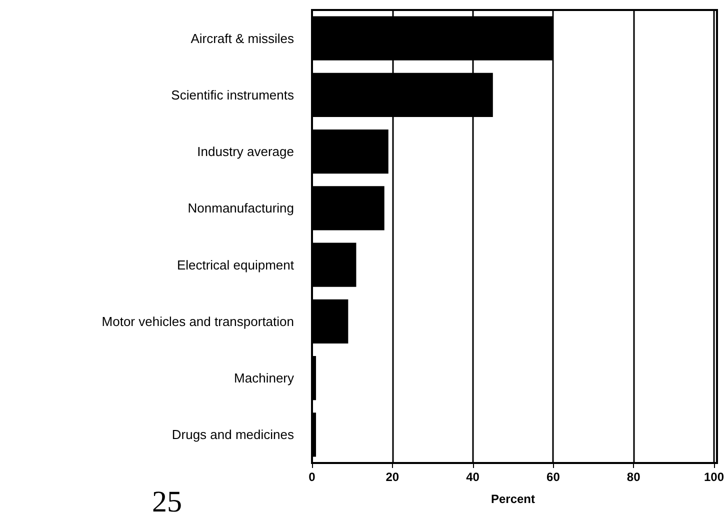 The height and width of the screenshot is (531, 727). What do you see at coordinates (714, 477) in the screenshot?
I see `x-tick-label: 100` at bounding box center [714, 477].